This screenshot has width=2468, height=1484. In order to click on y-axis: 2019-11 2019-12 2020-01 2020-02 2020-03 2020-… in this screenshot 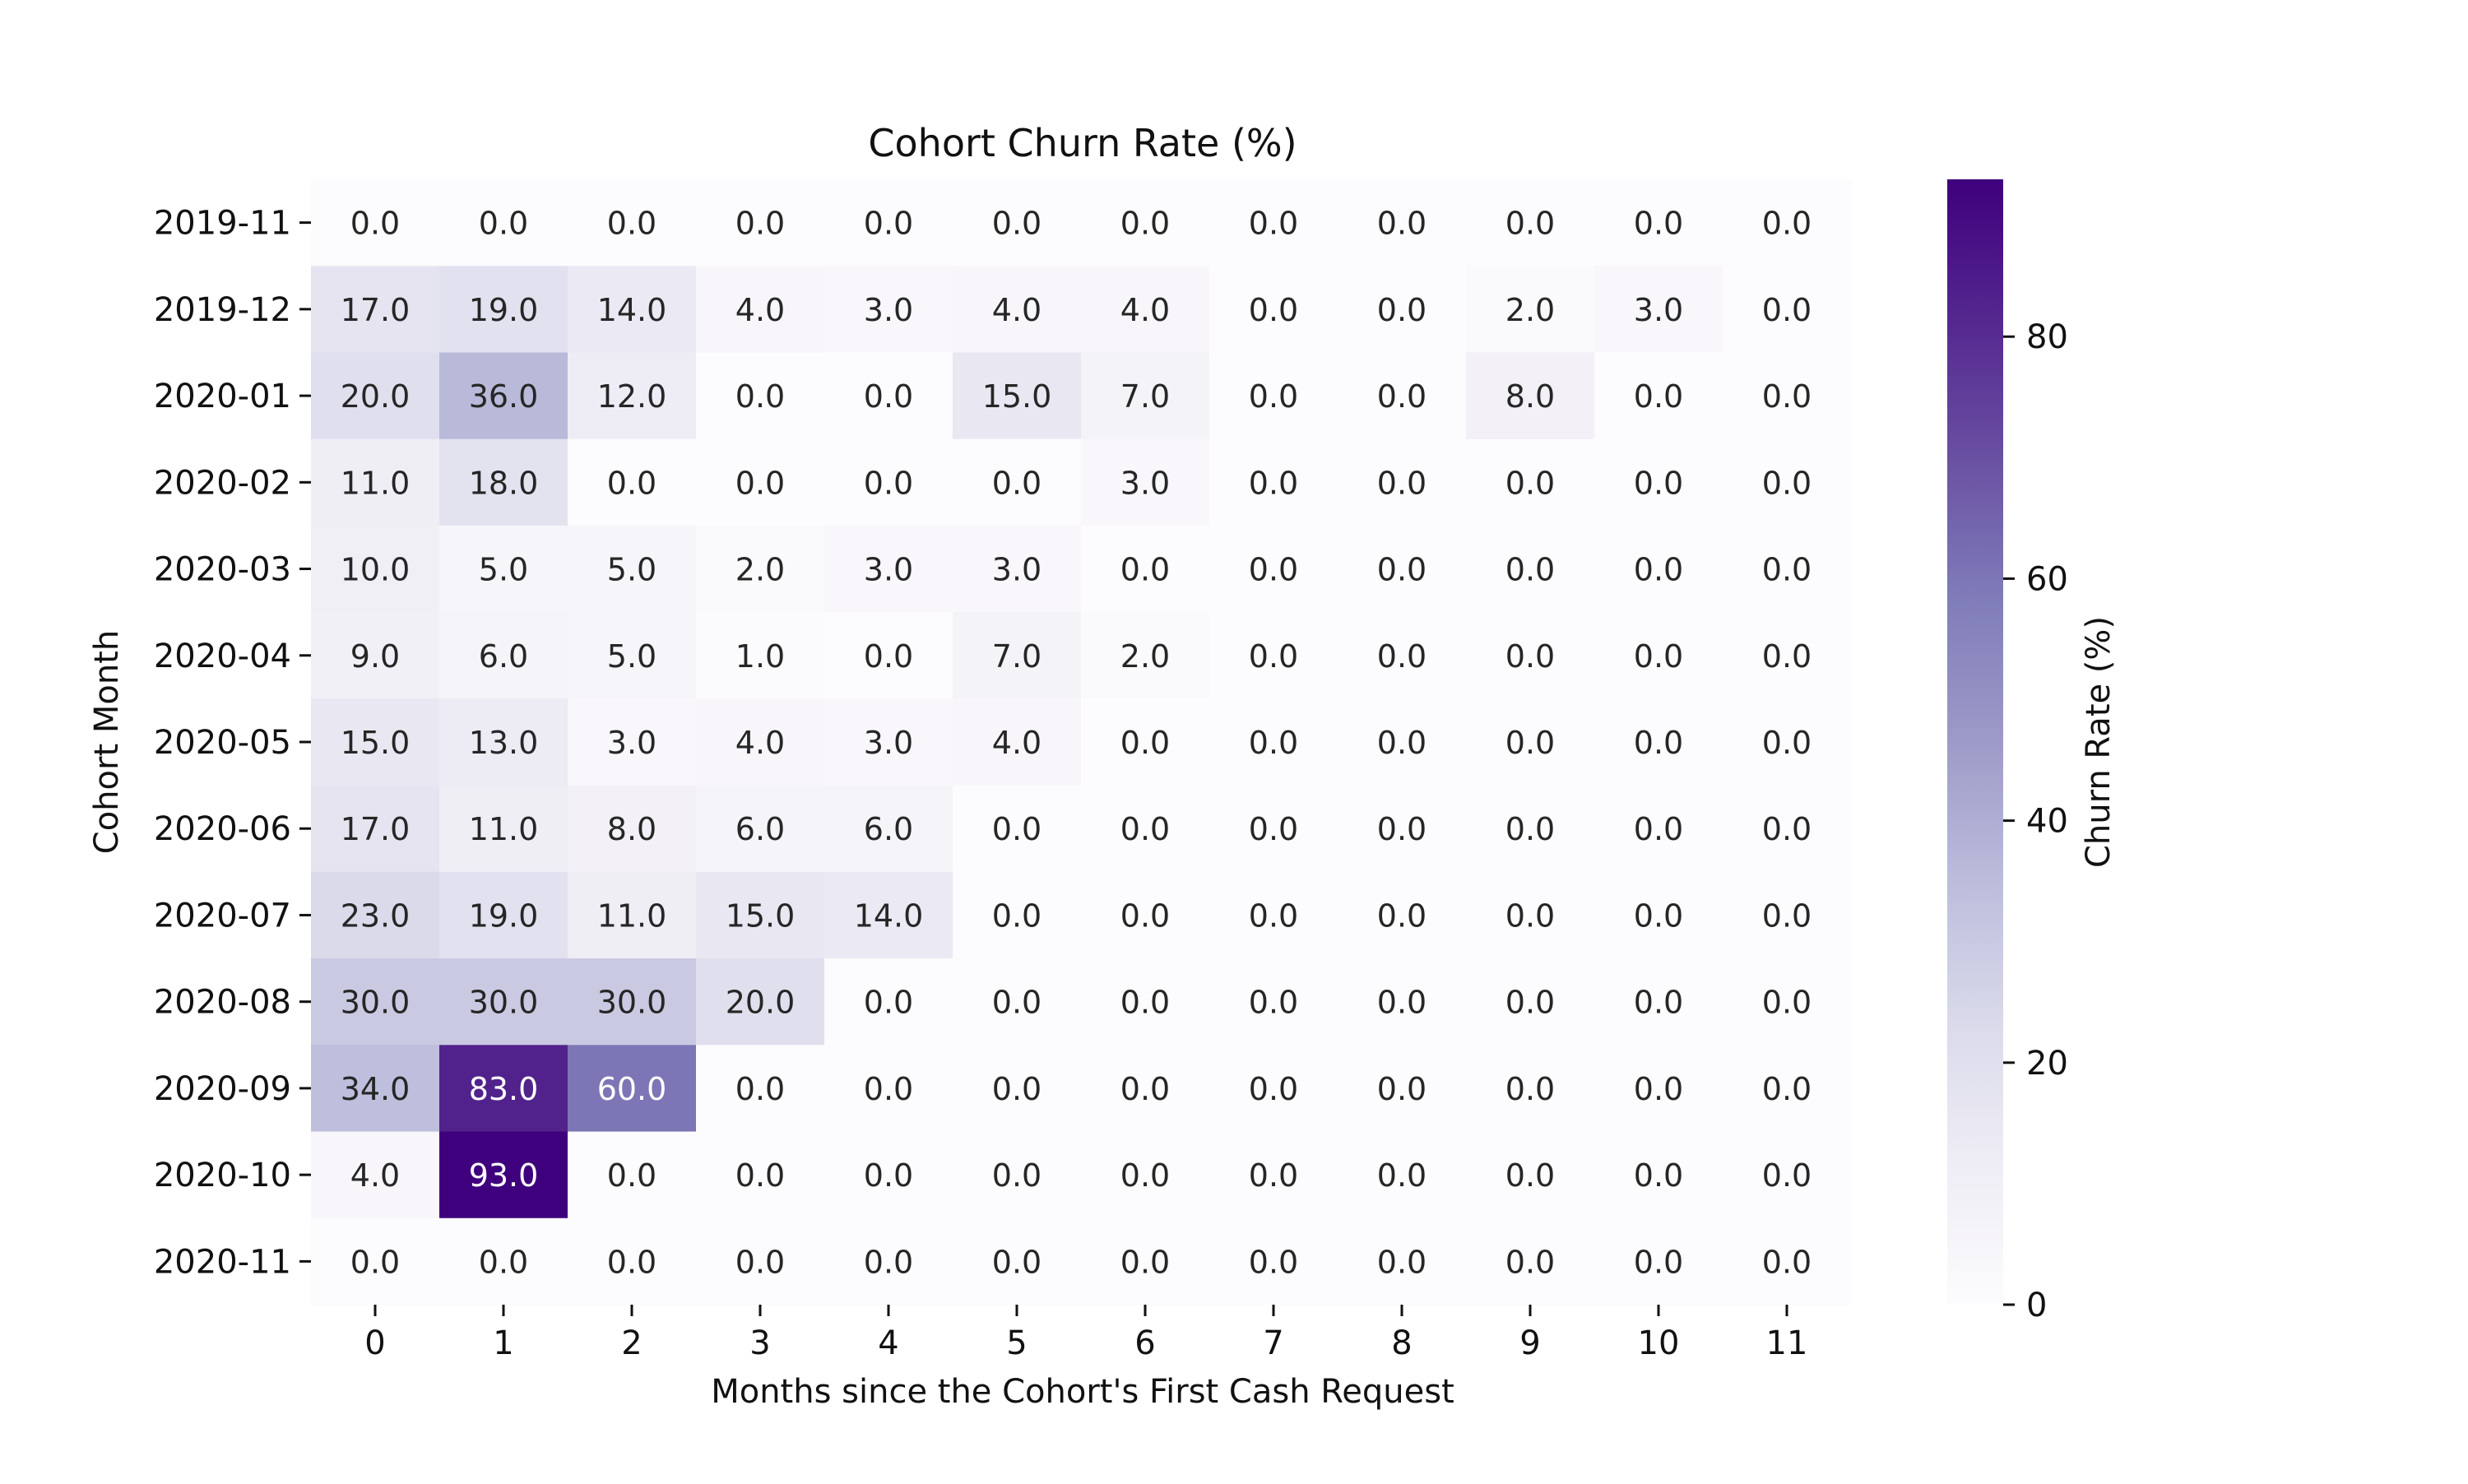, I will do `click(232, 743)`.